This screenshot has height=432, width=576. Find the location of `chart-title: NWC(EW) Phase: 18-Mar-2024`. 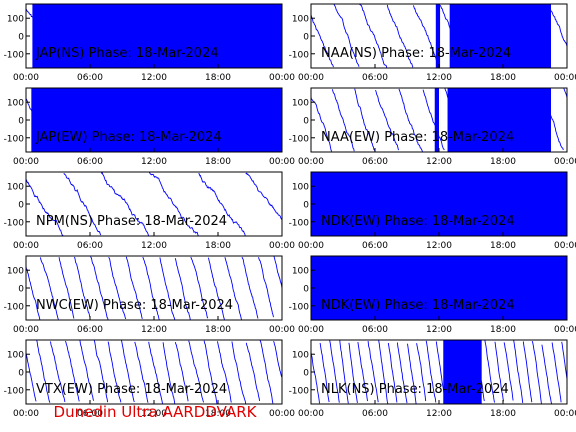

chart-title: NWC(EW) Phase: 18-Mar-2024 is located at coordinates (134, 305).